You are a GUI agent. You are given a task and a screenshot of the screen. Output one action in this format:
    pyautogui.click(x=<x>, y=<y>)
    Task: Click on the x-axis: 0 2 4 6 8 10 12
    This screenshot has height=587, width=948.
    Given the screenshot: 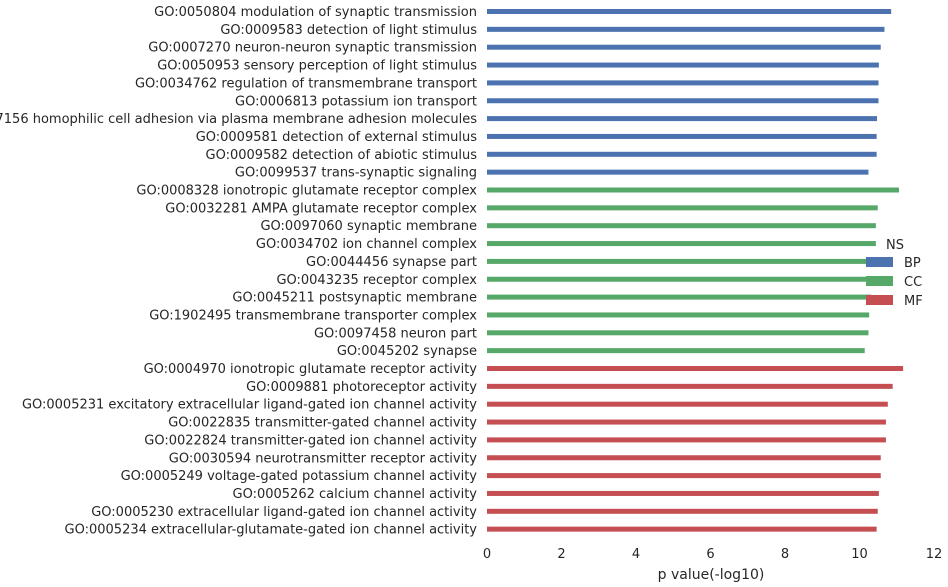 What is the action you would take?
    pyautogui.click(x=712, y=554)
    